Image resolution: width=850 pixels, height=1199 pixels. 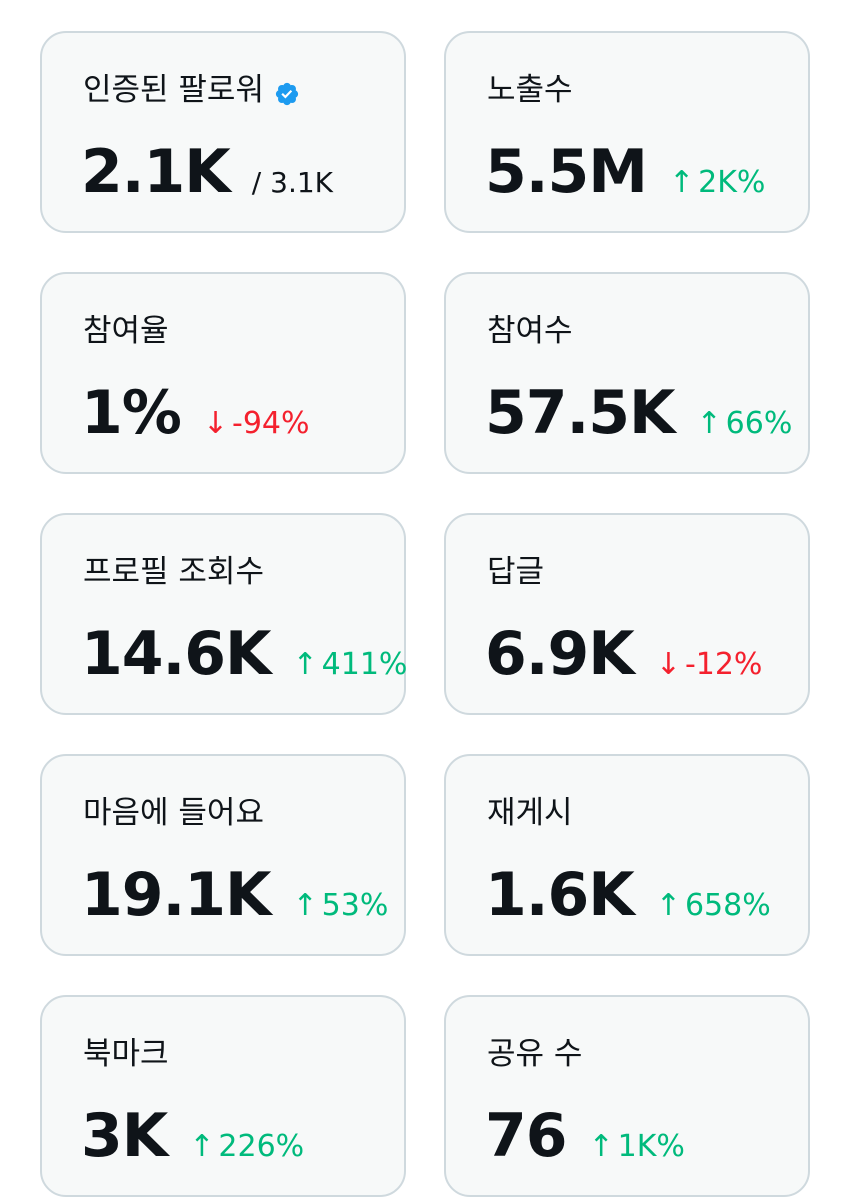 I want to click on metric-change: ↑ 411%, so click(x=350, y=664).